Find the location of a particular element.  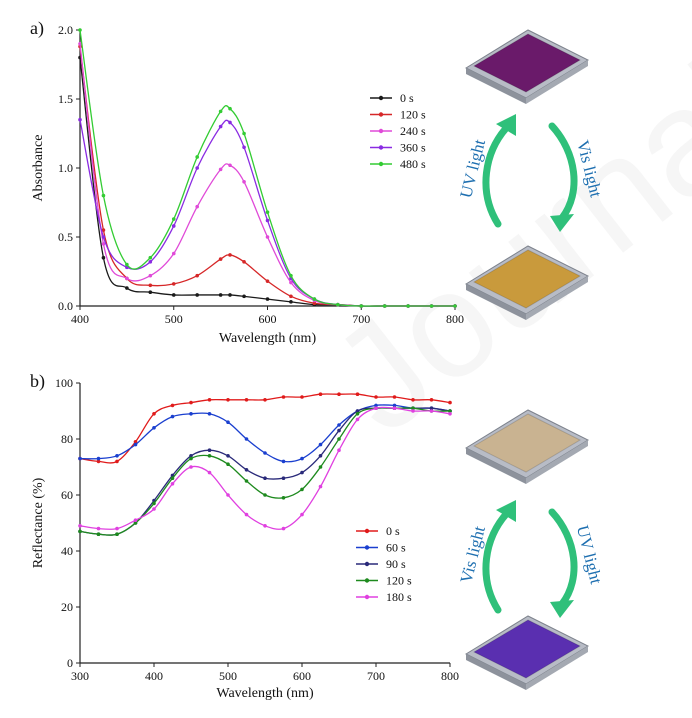

legend-label: 0 s is located at coordinates (407, 98).